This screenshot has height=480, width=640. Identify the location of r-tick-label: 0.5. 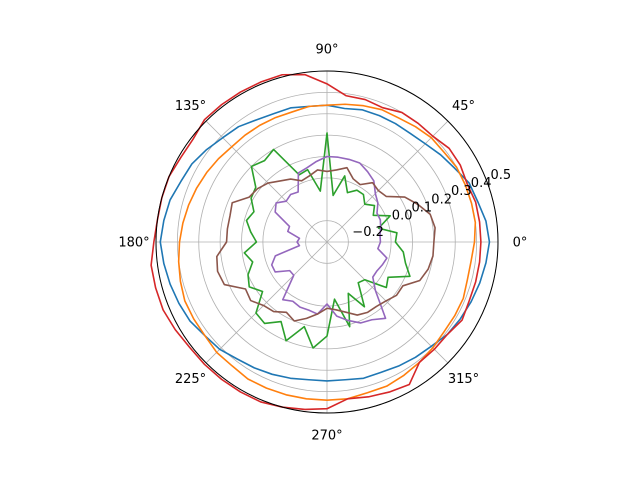
(501, 175).